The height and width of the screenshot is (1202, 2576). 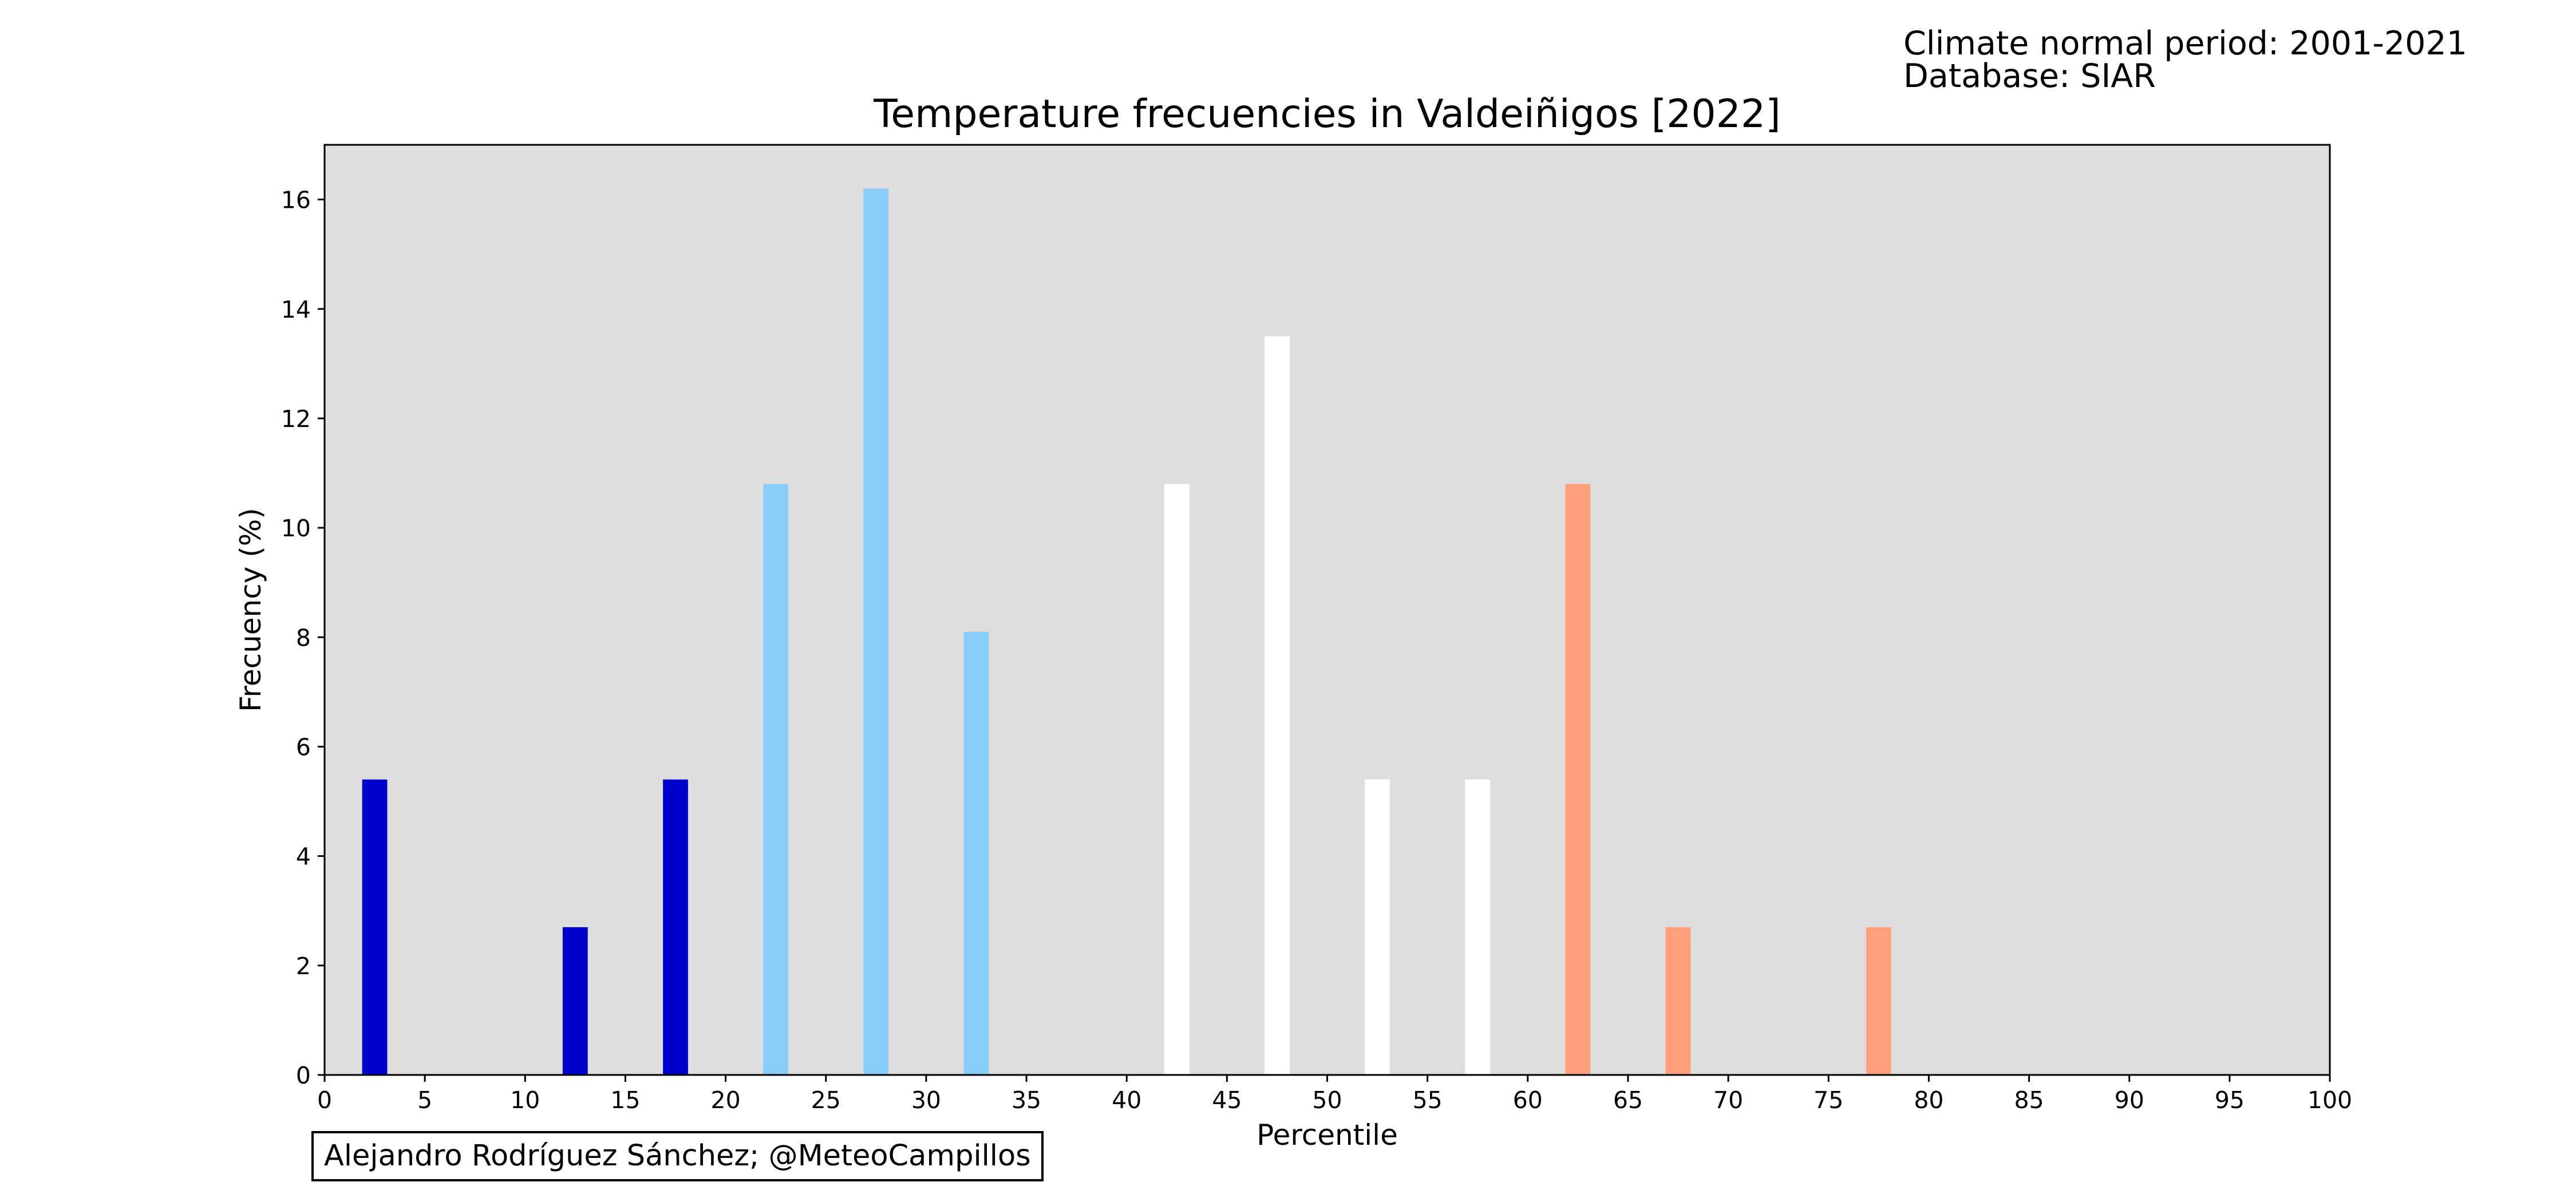 What do you see at coordinates (1026, 1100) in the screenshot?
I see `x-tick-label: 35` at bounding box center [1026, 1100].